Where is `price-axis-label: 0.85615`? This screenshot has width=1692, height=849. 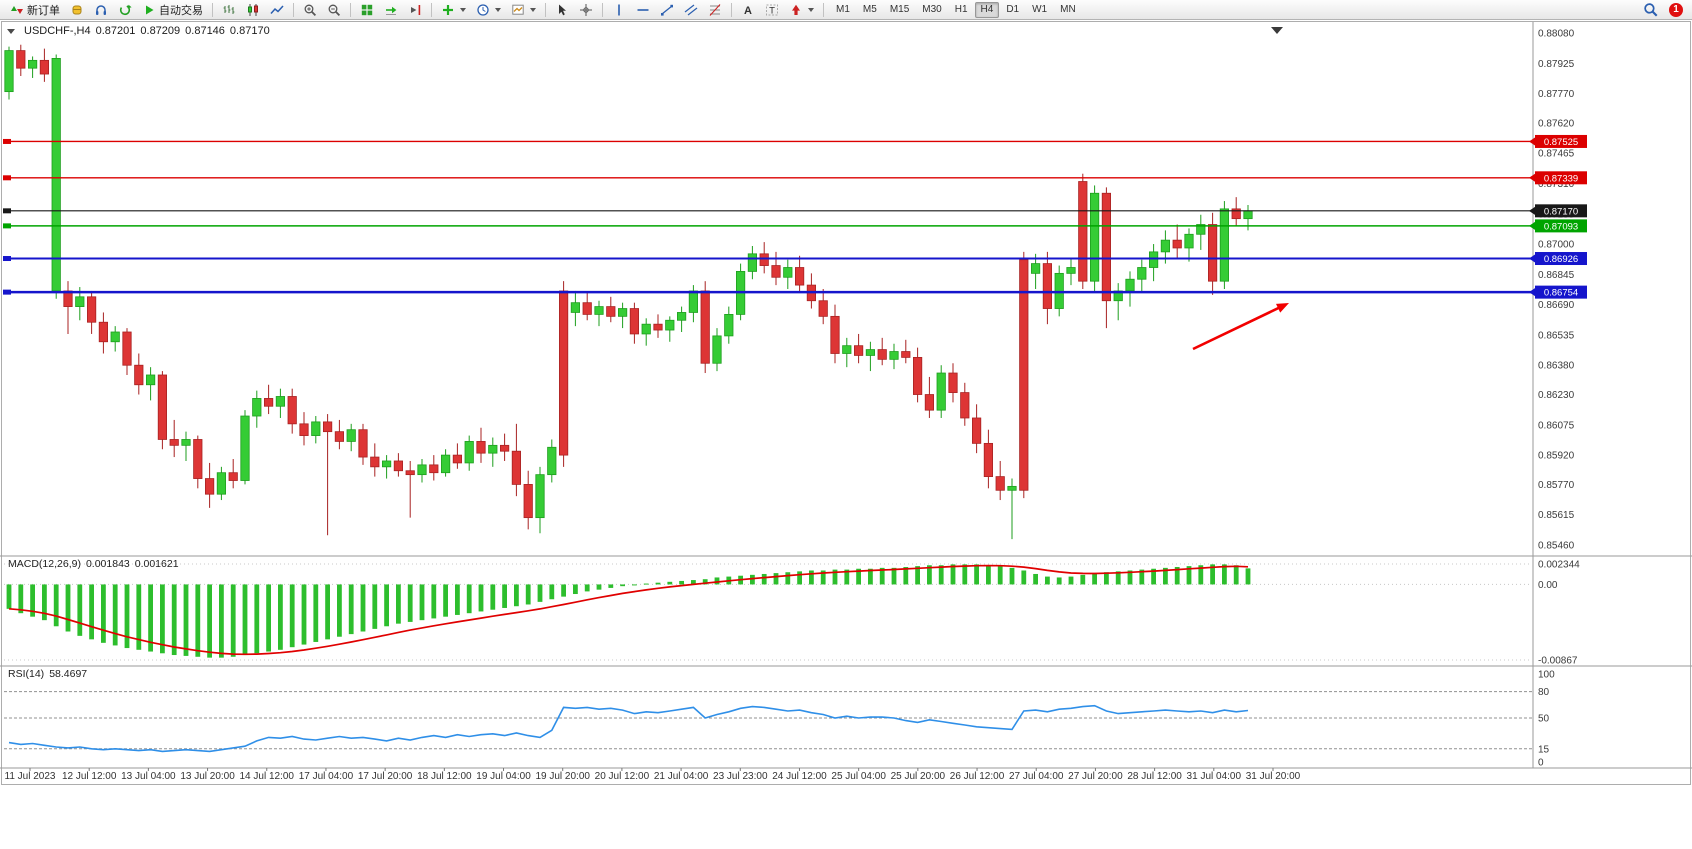 price-axis-label: 0.85615 is located at coordinates (1556, 515).